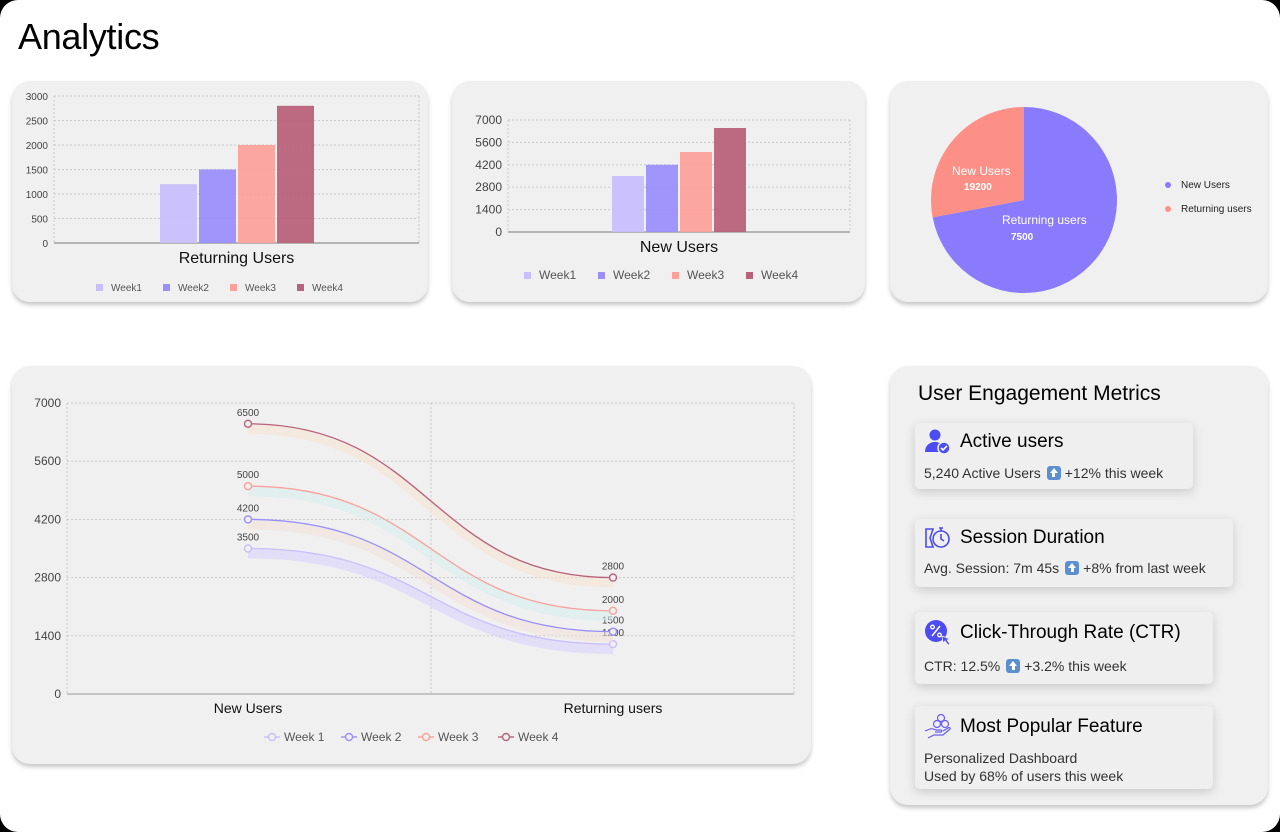 This screenshot has height=832, width=1280. I want to click on legend-label: Week 2, so click(381, 737).